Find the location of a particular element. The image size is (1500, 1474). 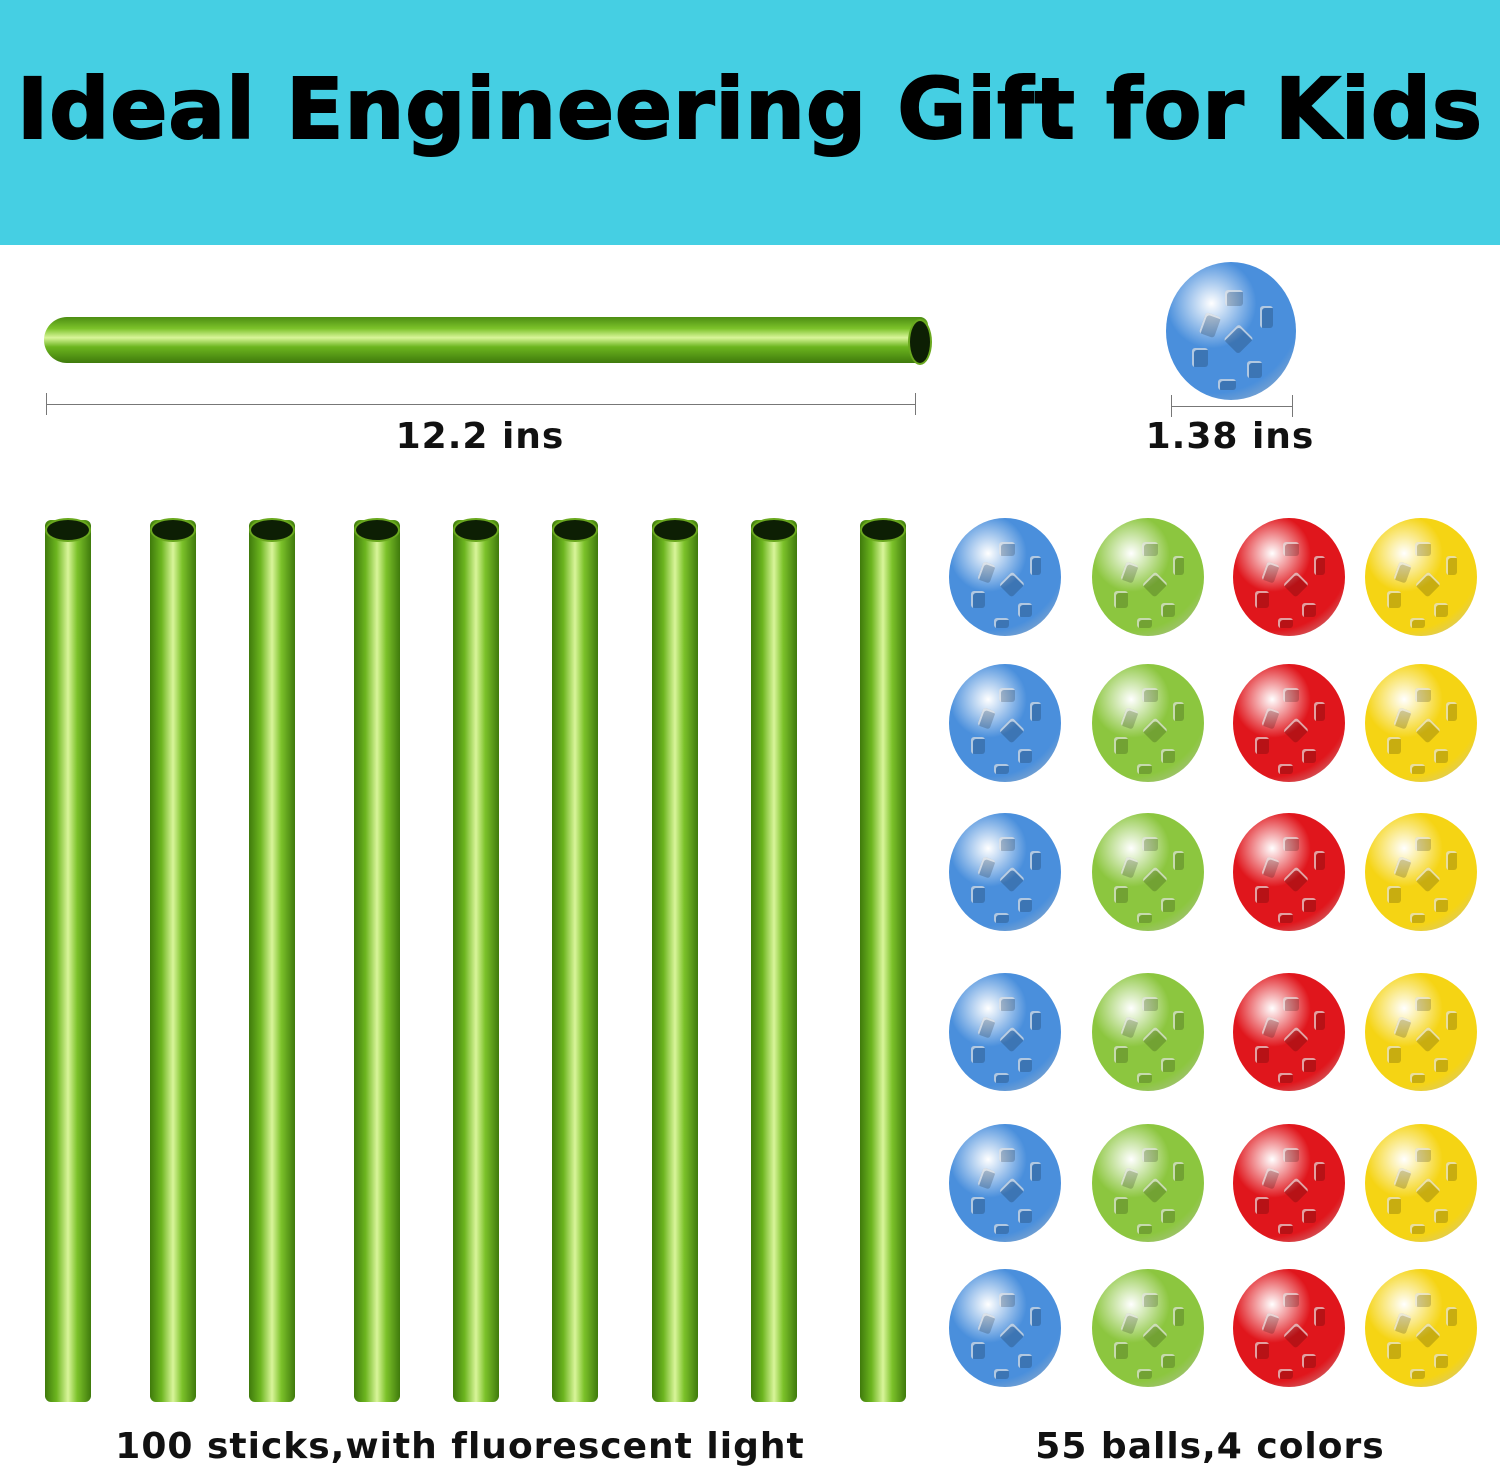

ball-dimension-line is located at coordinates (1231, 406).